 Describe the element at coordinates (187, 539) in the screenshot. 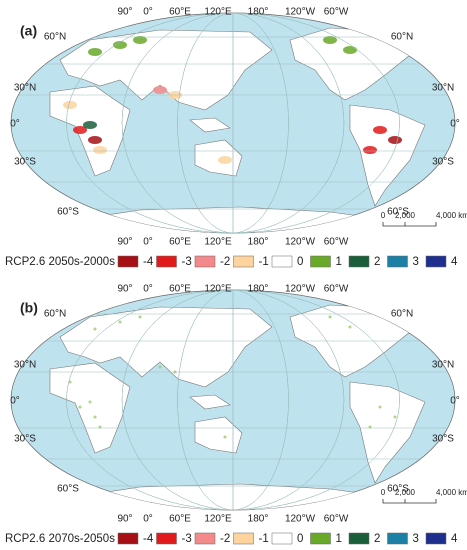

I see `legend-label: -3` at that location.